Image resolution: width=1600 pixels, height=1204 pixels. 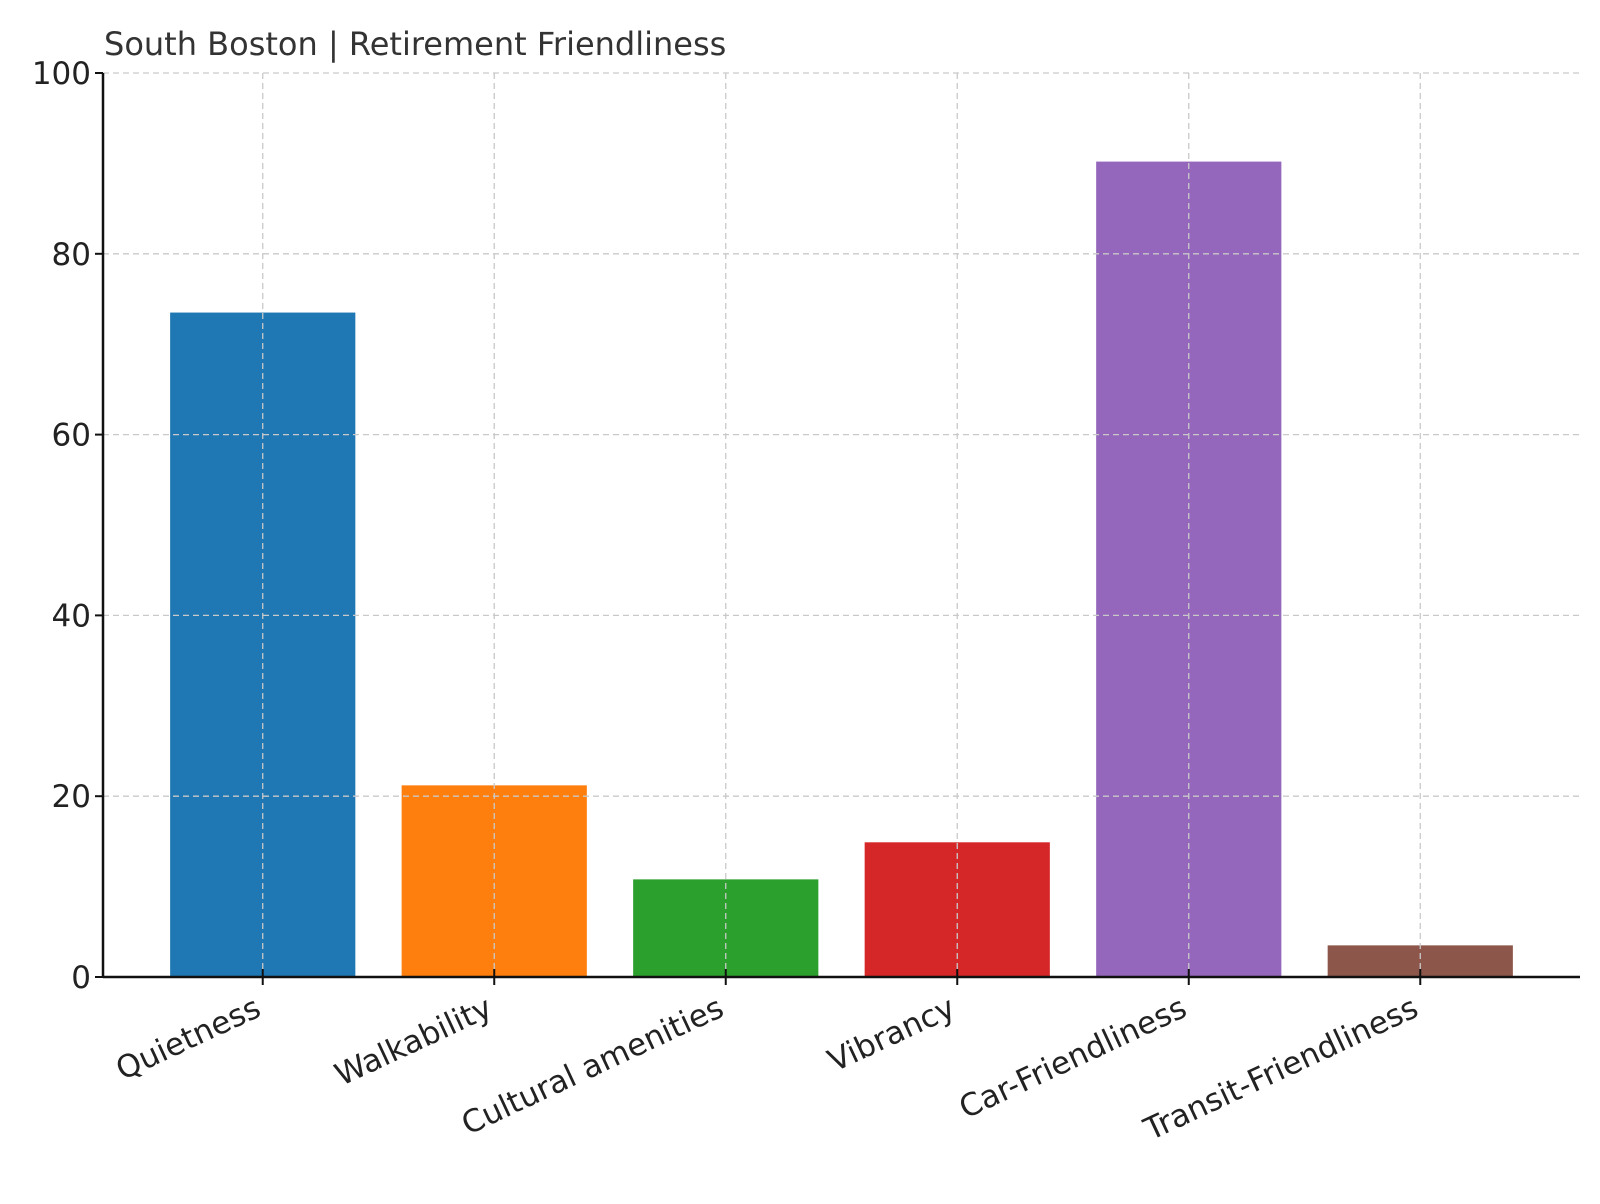 I want to click on y-axis-ticks: 0 20 40 60 80 100, so click(x=67, y=526).